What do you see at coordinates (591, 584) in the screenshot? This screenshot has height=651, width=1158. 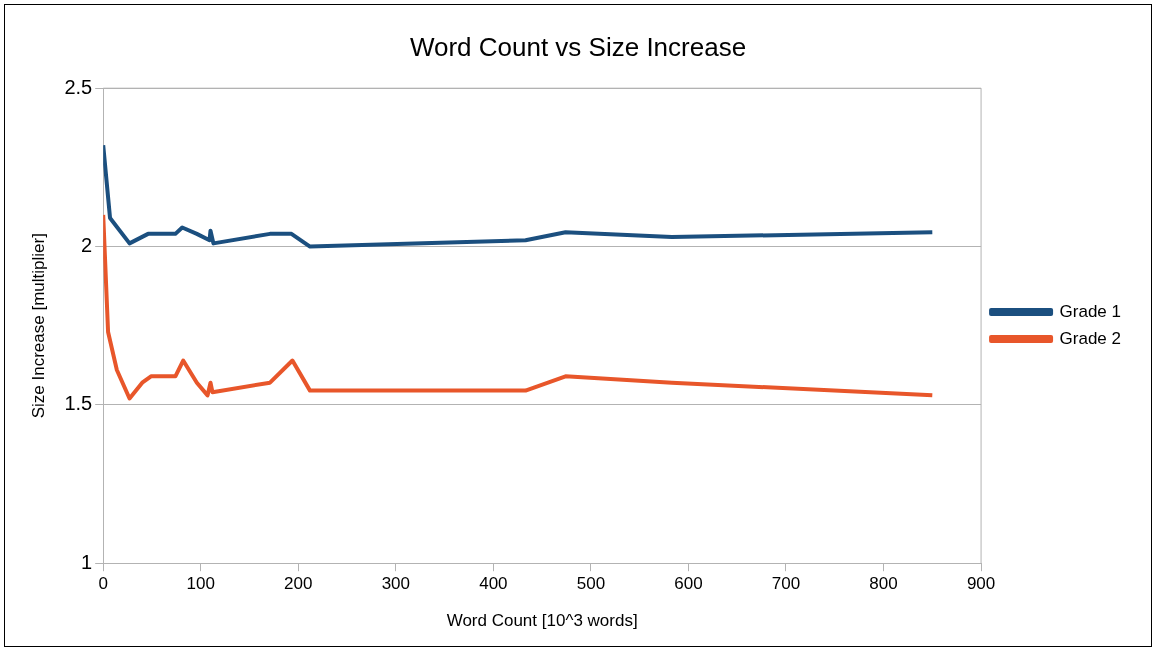 I see `x-tick-label: 500` at bounding box center [591, 584].